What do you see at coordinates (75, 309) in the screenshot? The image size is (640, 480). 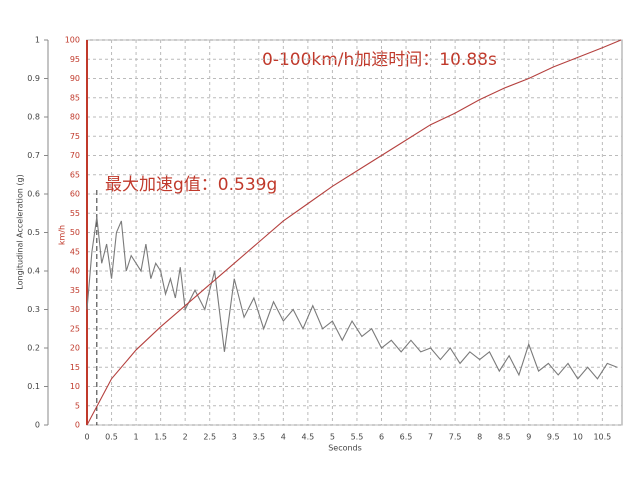 I see `y2-tick-label: 30` at bounding box center [75, 309].